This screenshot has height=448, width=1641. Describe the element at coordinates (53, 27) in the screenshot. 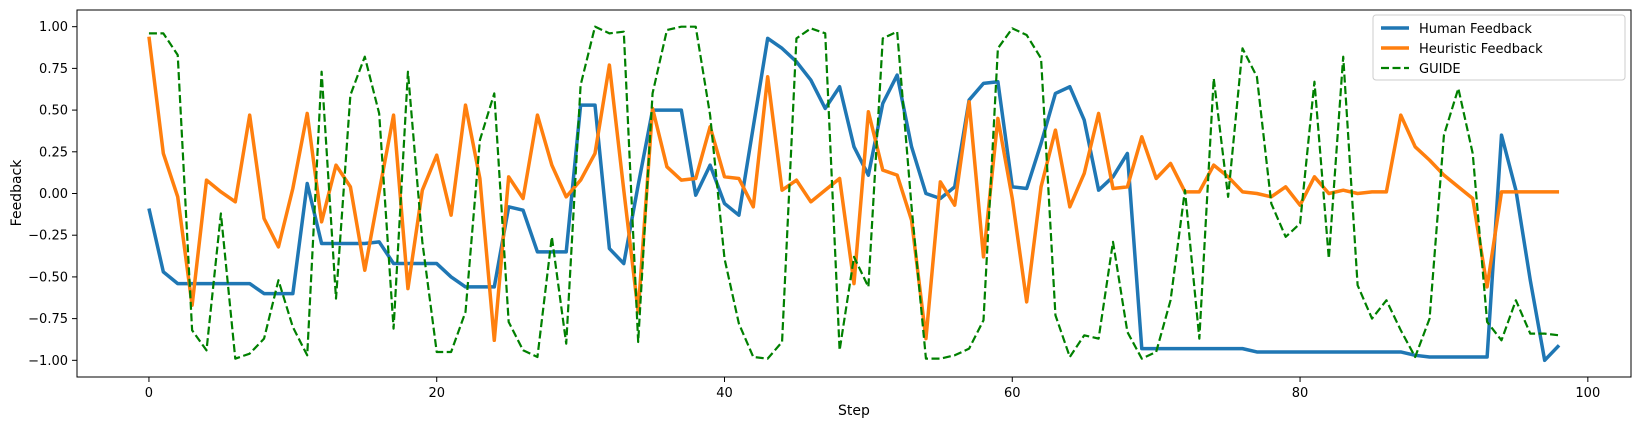

I see `y-tick-label: 1.00` at that location.